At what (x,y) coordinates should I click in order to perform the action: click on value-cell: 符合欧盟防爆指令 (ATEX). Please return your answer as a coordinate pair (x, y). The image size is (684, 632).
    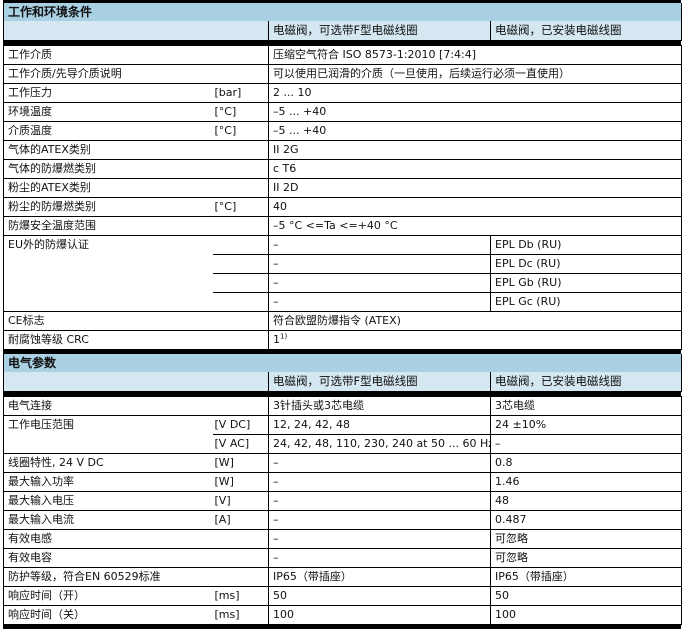
    Looking at the image, I should click on (475, 321).